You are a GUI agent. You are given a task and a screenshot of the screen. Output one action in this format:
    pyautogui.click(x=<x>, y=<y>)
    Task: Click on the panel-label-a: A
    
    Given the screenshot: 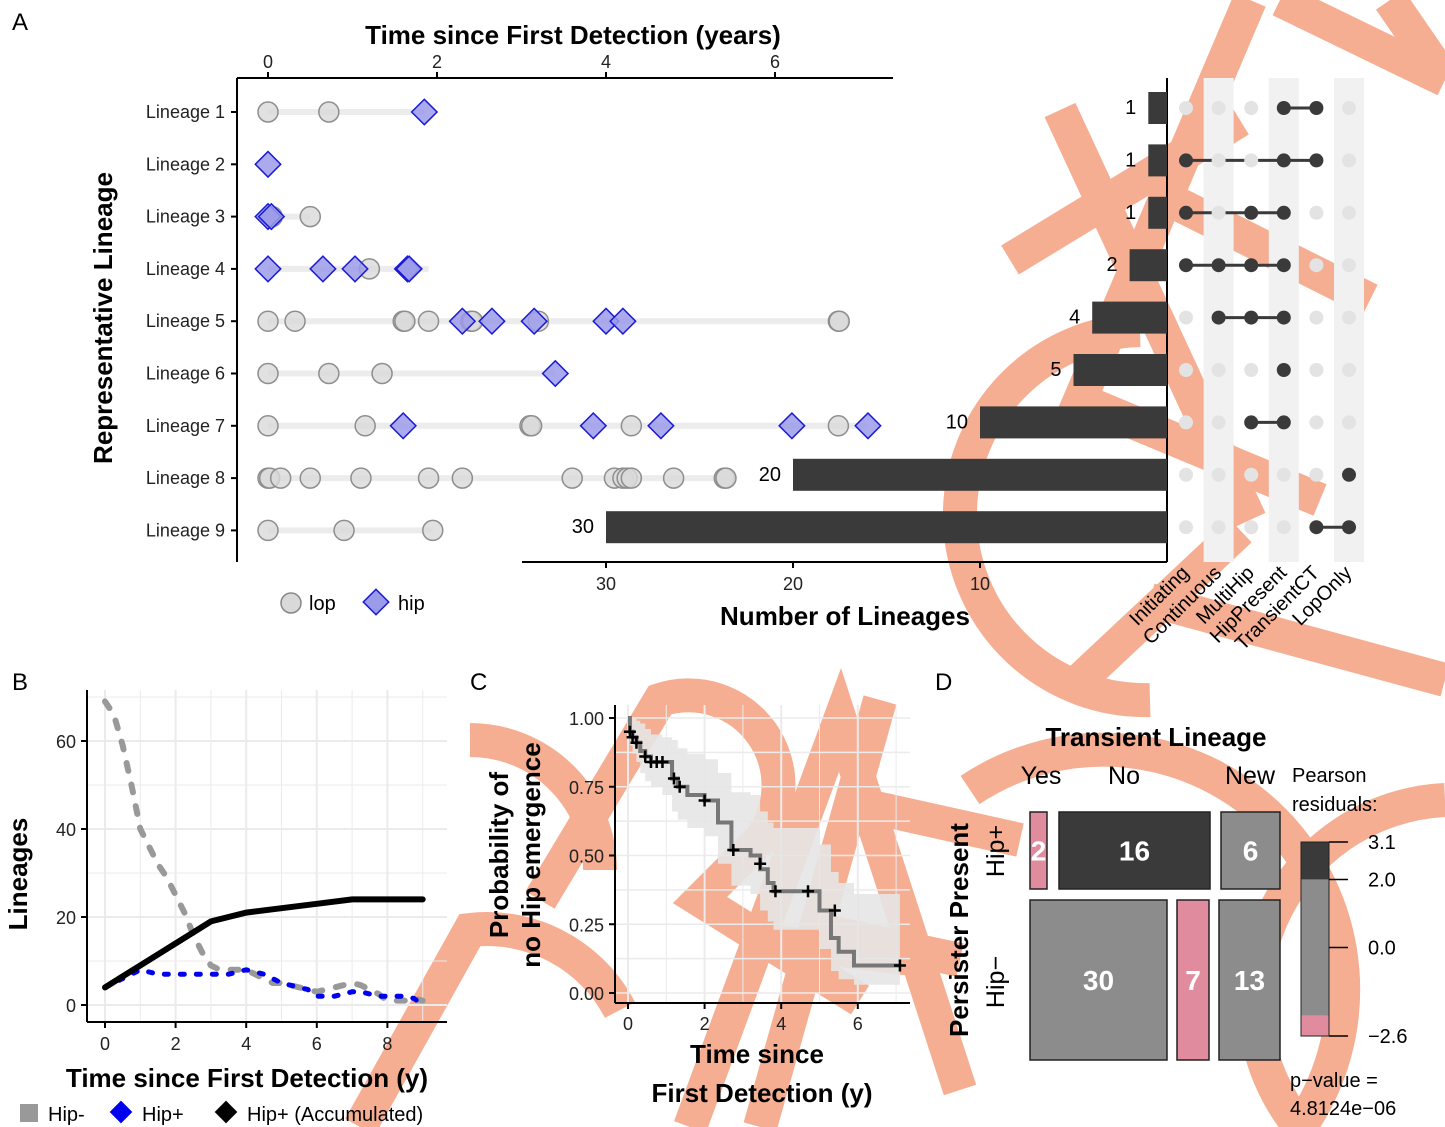 What is the action you would take?
    pyautogui.click(x=20, y=22)
    